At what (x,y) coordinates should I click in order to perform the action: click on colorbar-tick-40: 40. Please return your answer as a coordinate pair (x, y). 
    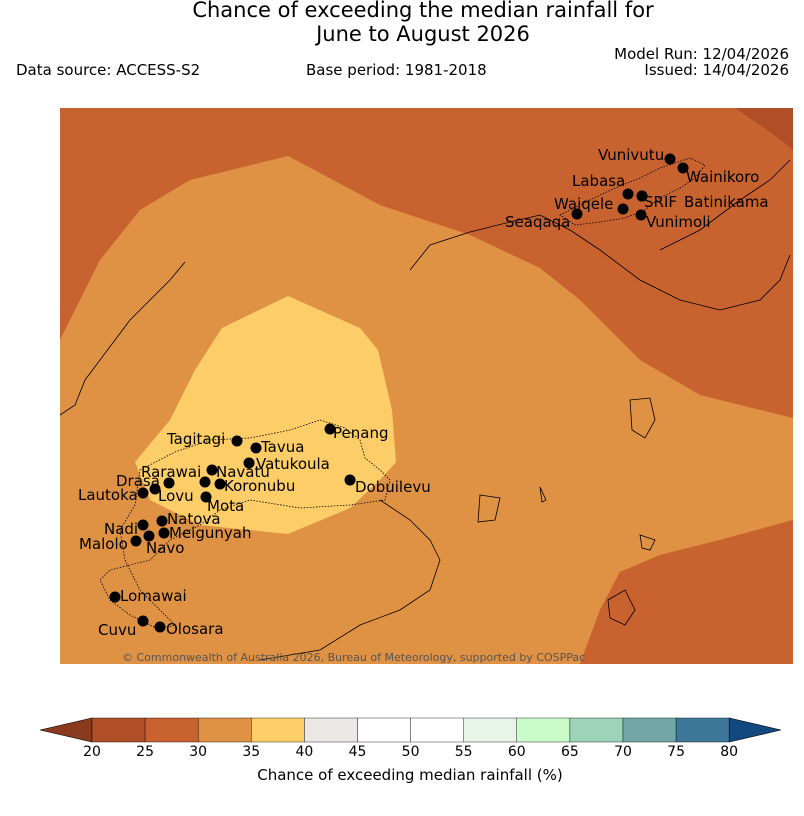
    Looking at the image, I should click on (304, 752).